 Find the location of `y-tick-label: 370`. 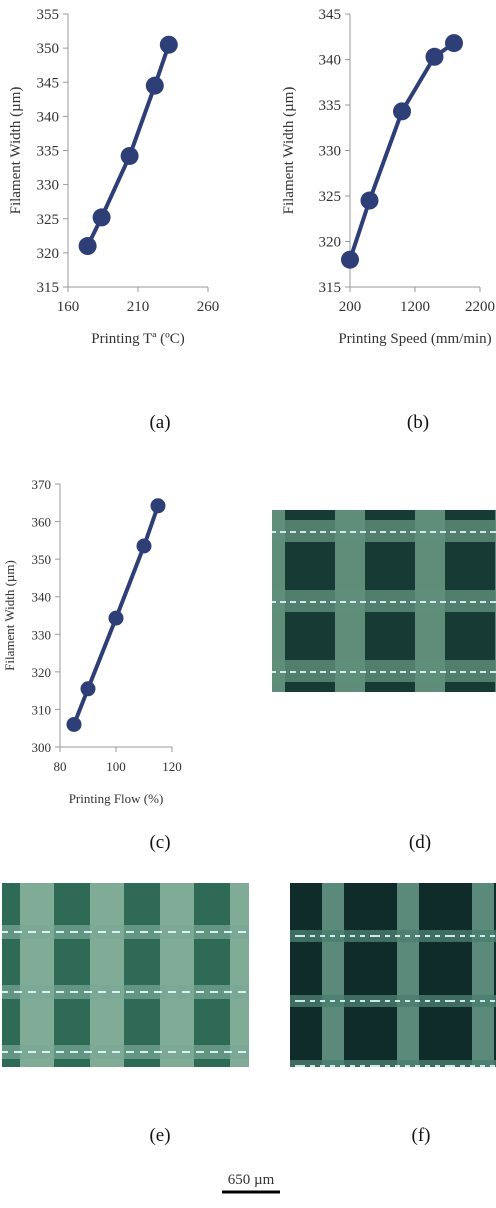

y-tick-label: 370 is located at coordinates (42, 484).